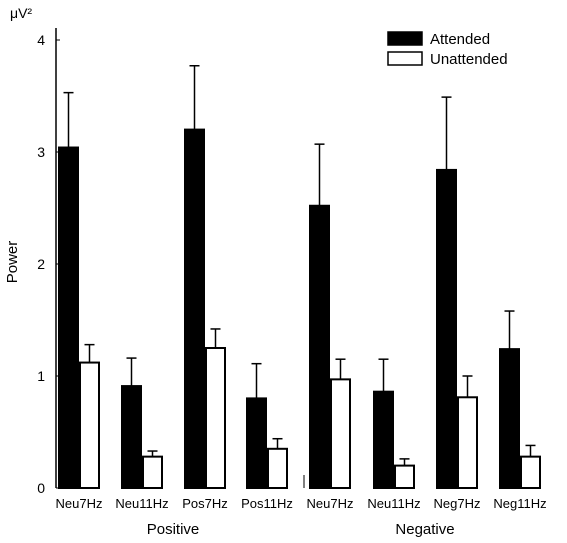  What do you see at coordinates (41, 264) in the screenshot?
I see `y-tick-label: 2` at bounding box center [41, 264].